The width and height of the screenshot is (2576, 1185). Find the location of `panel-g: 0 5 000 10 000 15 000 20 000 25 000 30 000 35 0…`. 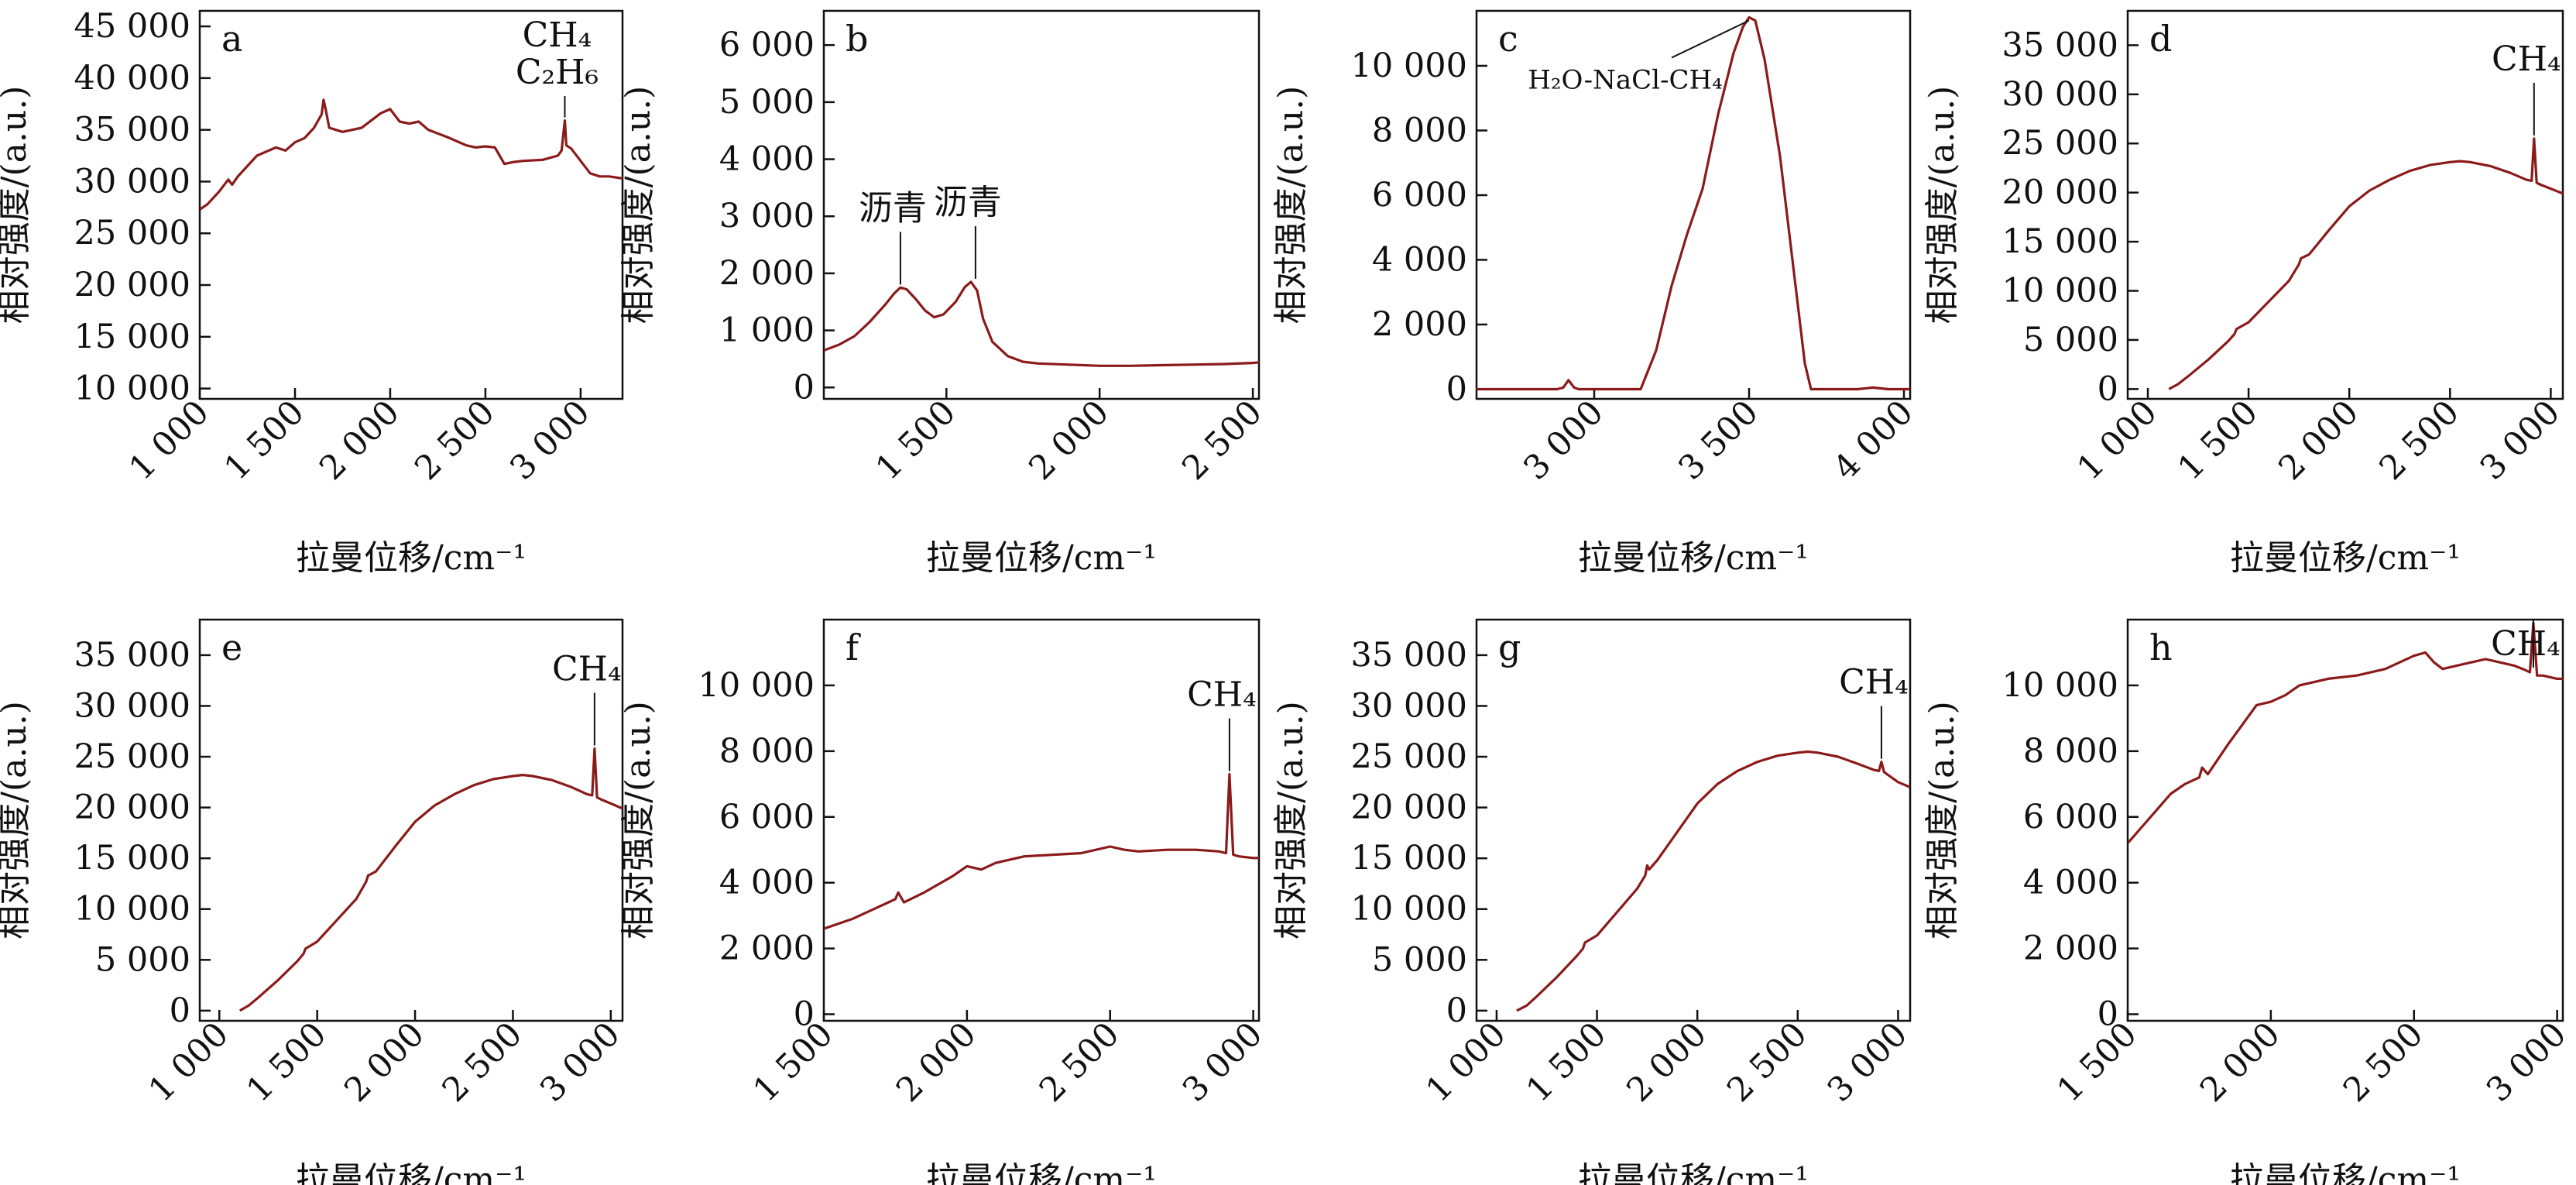

panel-g: 0 5 000 10 000 15 000 20 000 25 000 30 000 35 0… is located at coordinates (1593, 902).